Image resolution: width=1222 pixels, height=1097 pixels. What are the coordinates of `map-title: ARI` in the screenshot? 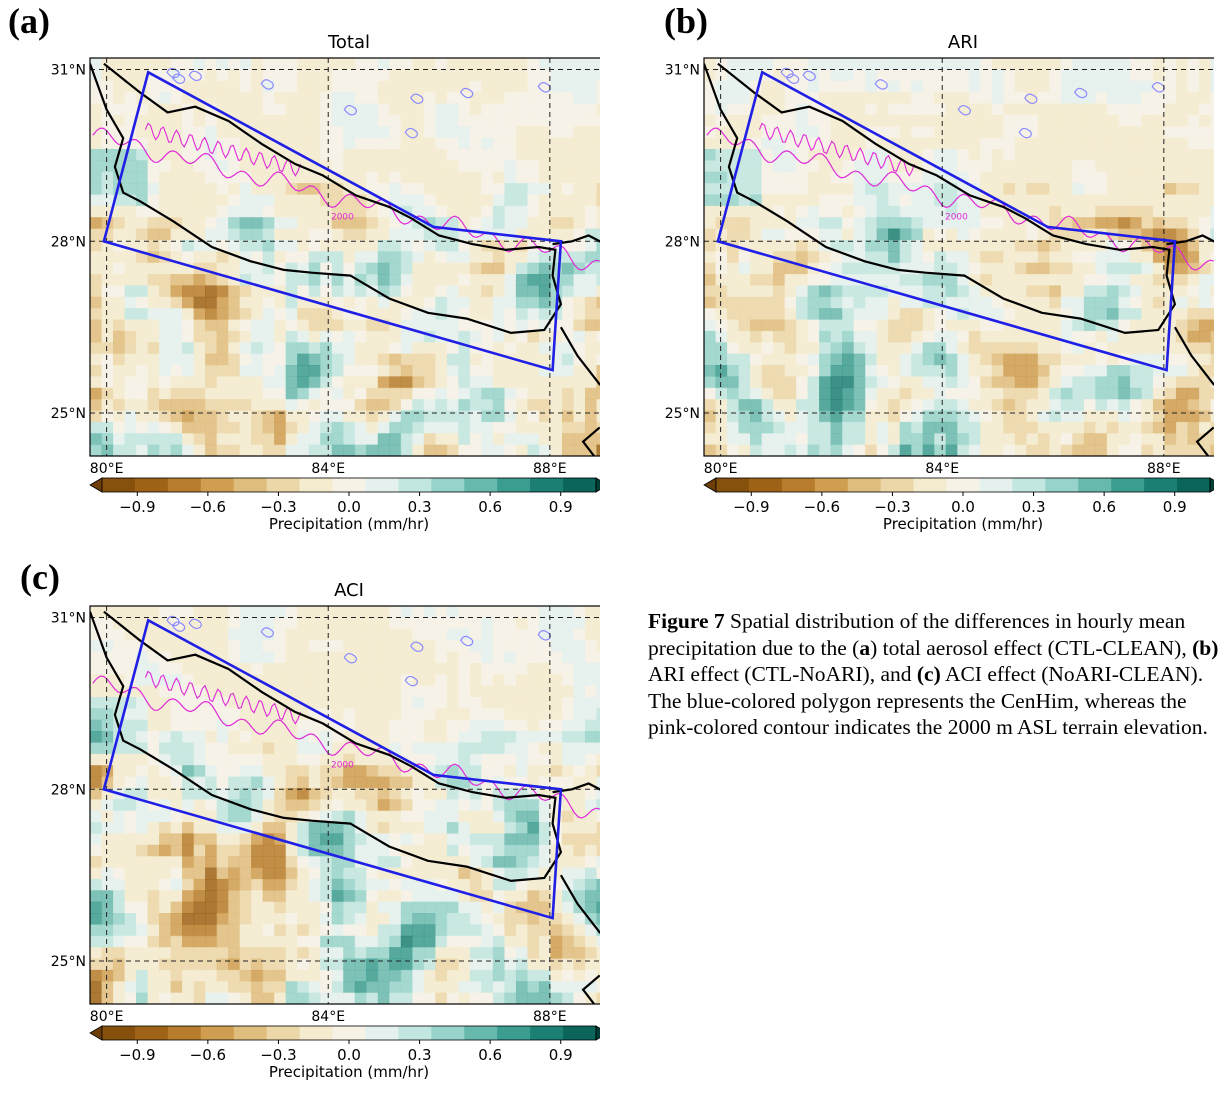 It's located at (963, 42).